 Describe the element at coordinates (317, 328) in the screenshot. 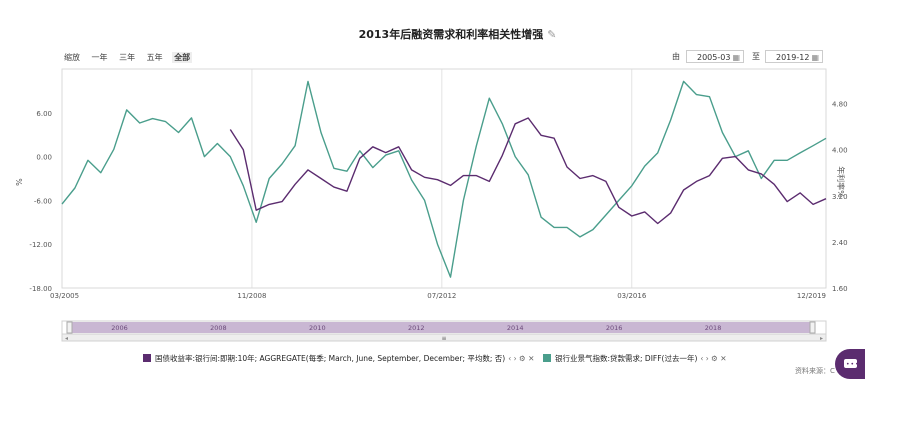

I see `navigator-year-label: 2010` at that location.